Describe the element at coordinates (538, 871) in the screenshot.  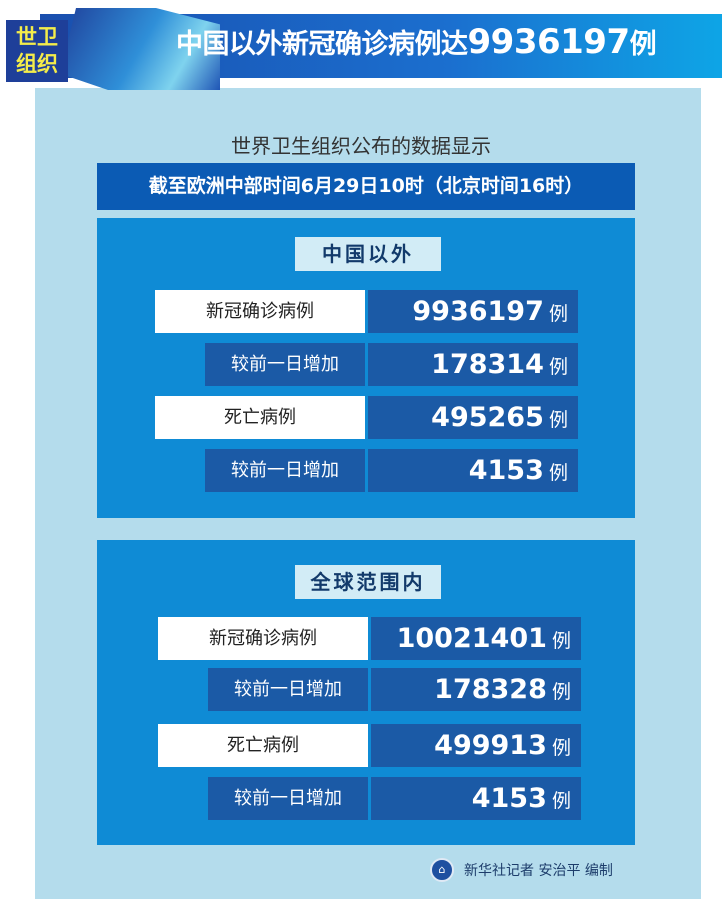
I see `credit-text: 新华社记者 安治平 编制` at that location.